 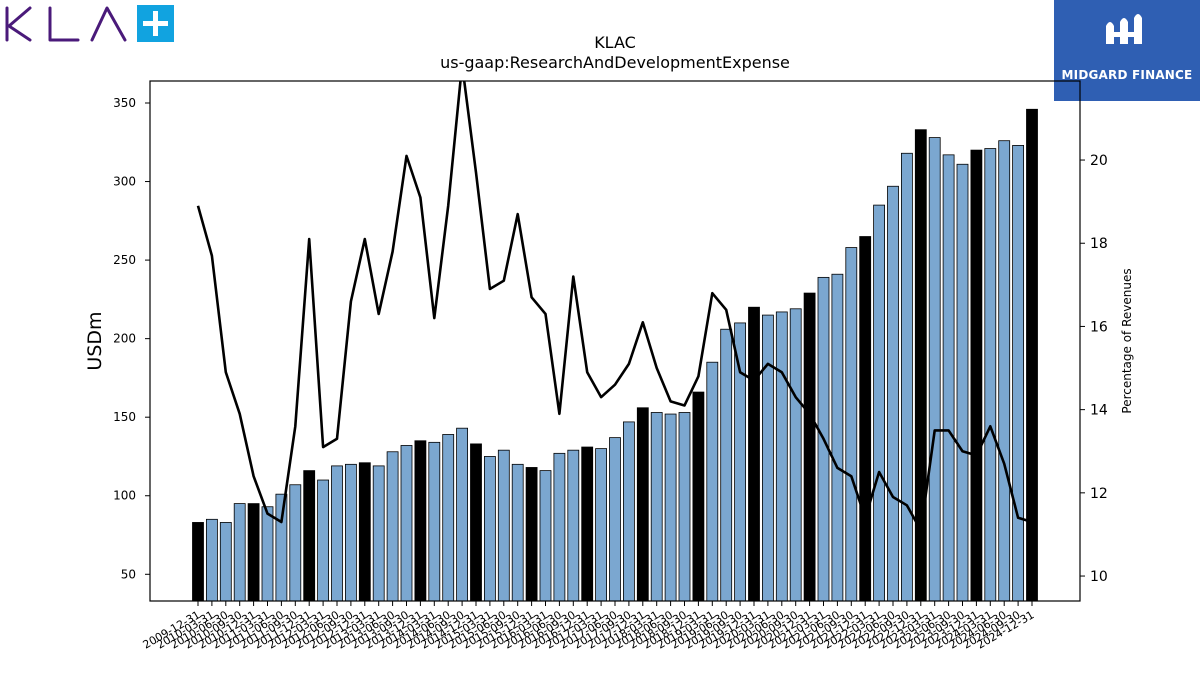 What do you see at coordinates (155, 23) in the screenshot?
I see `plus-logo-icon` at bounding box center [155, 23].